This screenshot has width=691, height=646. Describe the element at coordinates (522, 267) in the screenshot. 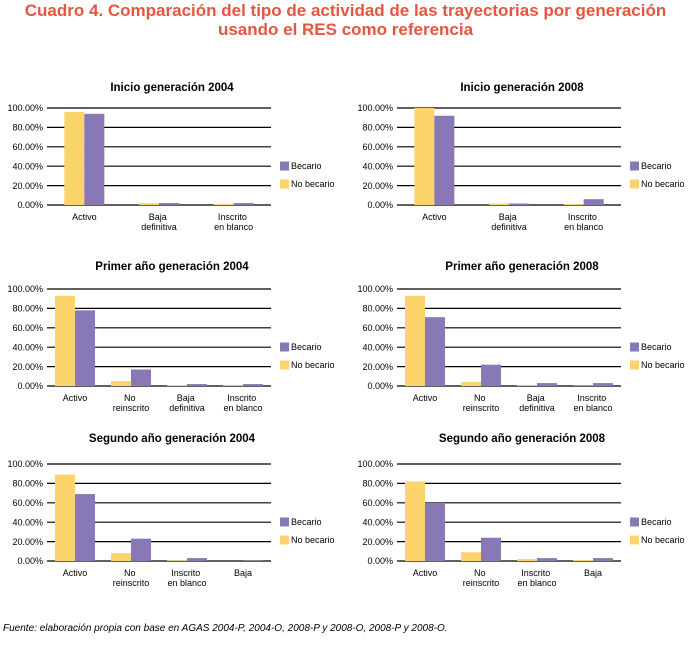

I see `chart-title: Primer año generación 2008` at that location.